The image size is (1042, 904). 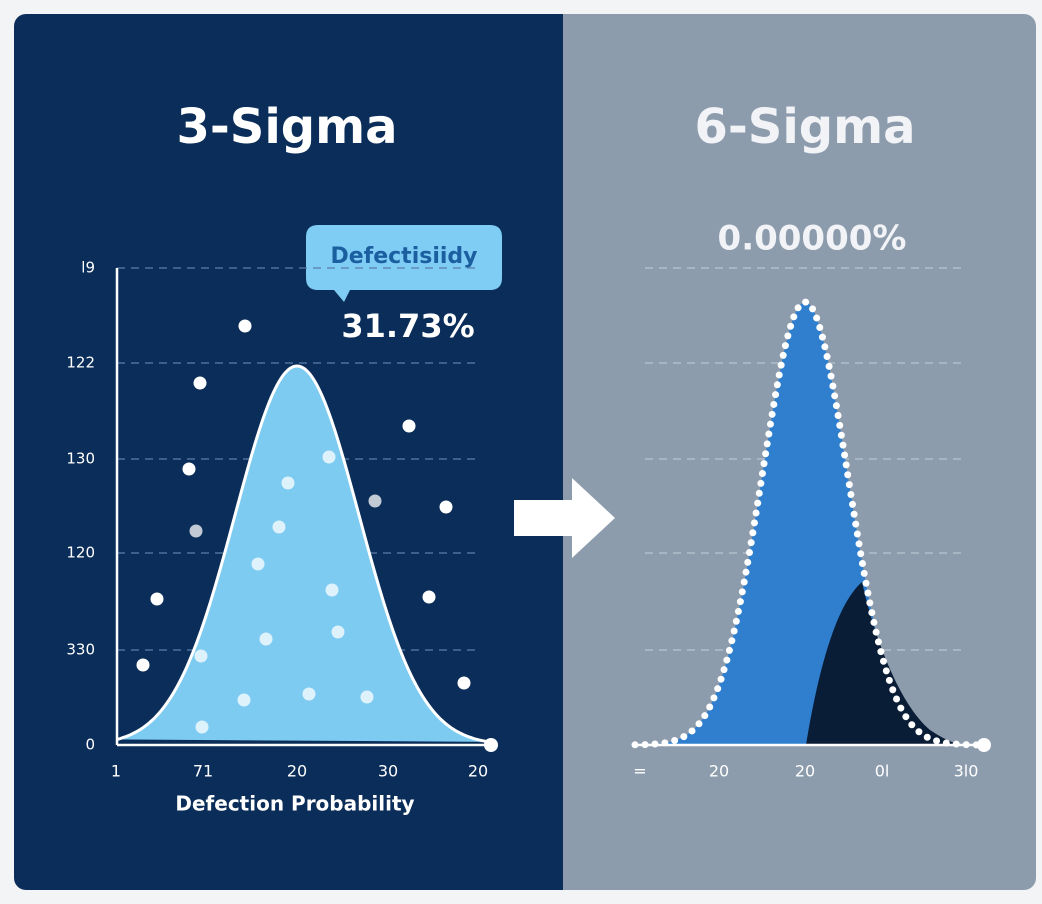 What do you see at coordinates (294, 804) in the screenshot?
I see `x-axis-label: Defection Probability` at bounding box center [294, 804].